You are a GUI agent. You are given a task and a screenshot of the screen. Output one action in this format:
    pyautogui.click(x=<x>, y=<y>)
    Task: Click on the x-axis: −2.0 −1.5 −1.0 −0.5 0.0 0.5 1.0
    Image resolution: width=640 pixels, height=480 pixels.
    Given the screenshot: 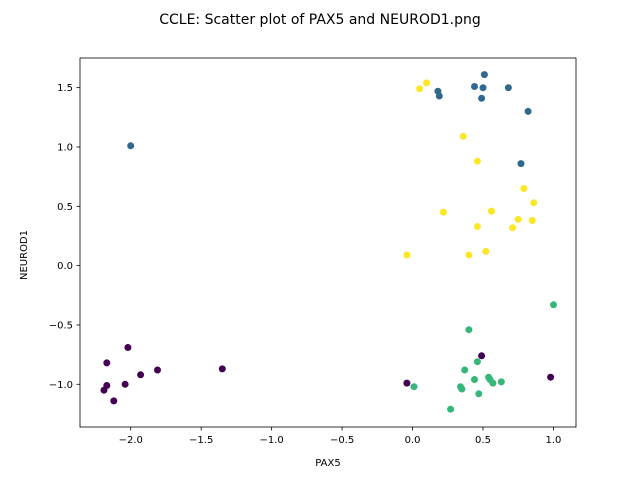 What is the action you would take?
    pyautogui.click(x=340, y=436)
    